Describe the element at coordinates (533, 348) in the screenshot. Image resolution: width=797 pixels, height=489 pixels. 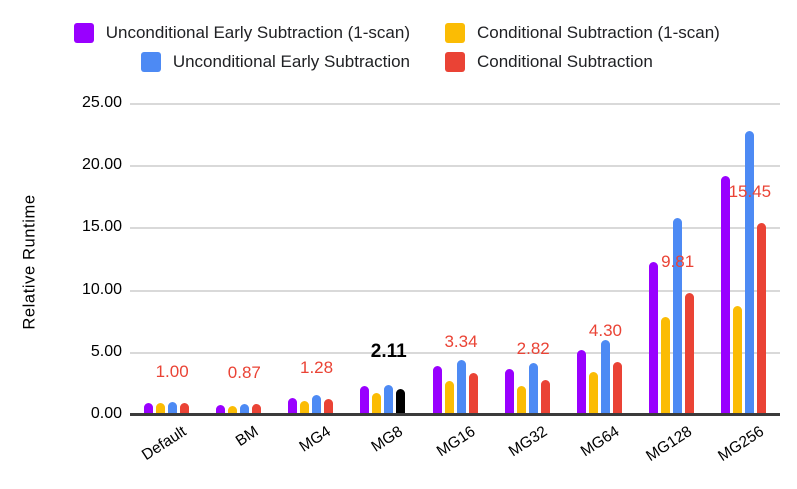
I see `data-label-mg32: 2.82` at that location.